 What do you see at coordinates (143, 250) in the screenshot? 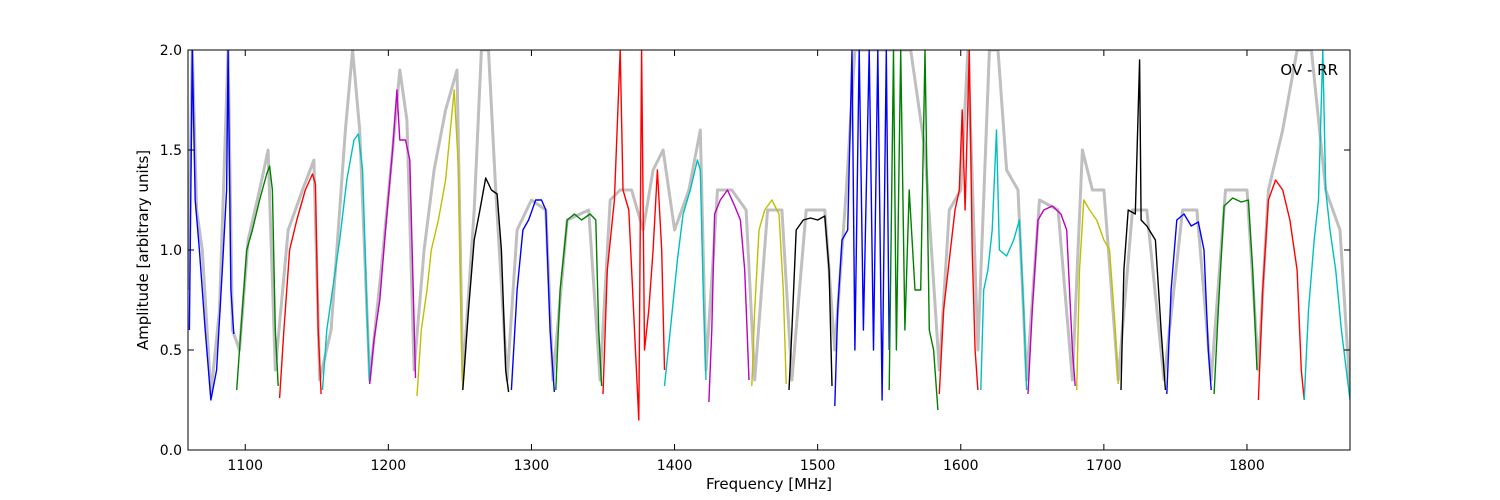
I see `y-axis-label: Amplitude [arbitrary units]` at bounding box center [143, 250].